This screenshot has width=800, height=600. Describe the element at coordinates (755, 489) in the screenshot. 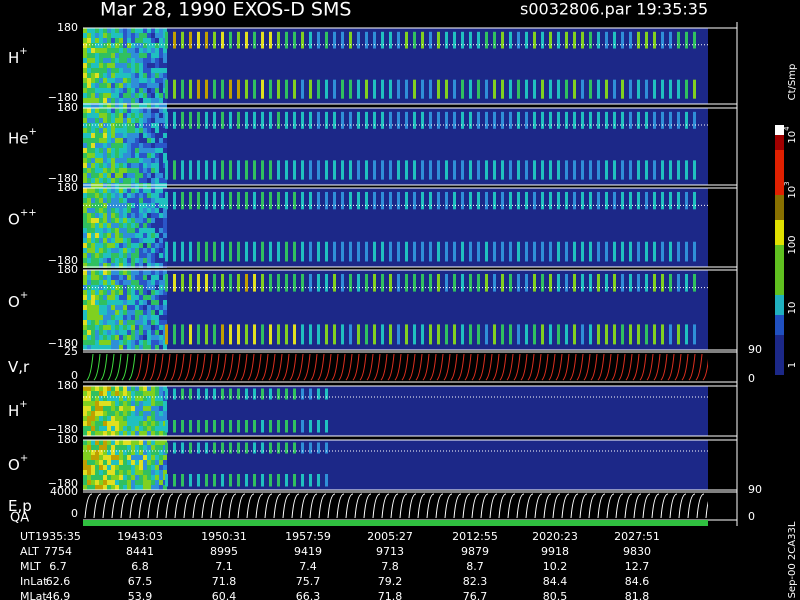

I see `right-tick-label: 90` at that location.